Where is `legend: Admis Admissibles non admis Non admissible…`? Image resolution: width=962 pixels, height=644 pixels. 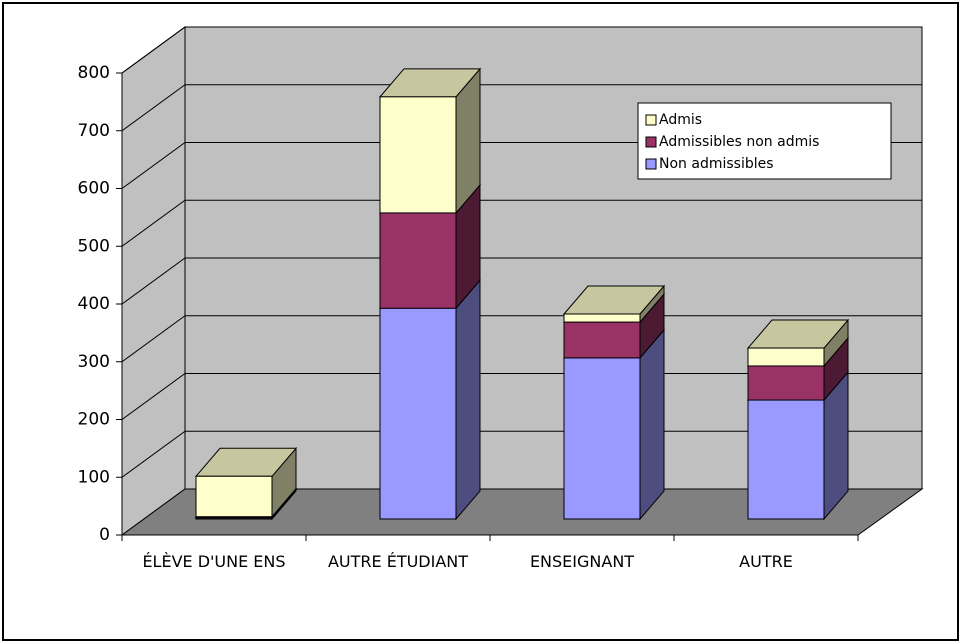
legend: Admis Admissibles non admis Non admissible… is located at coordinates (764, 141).